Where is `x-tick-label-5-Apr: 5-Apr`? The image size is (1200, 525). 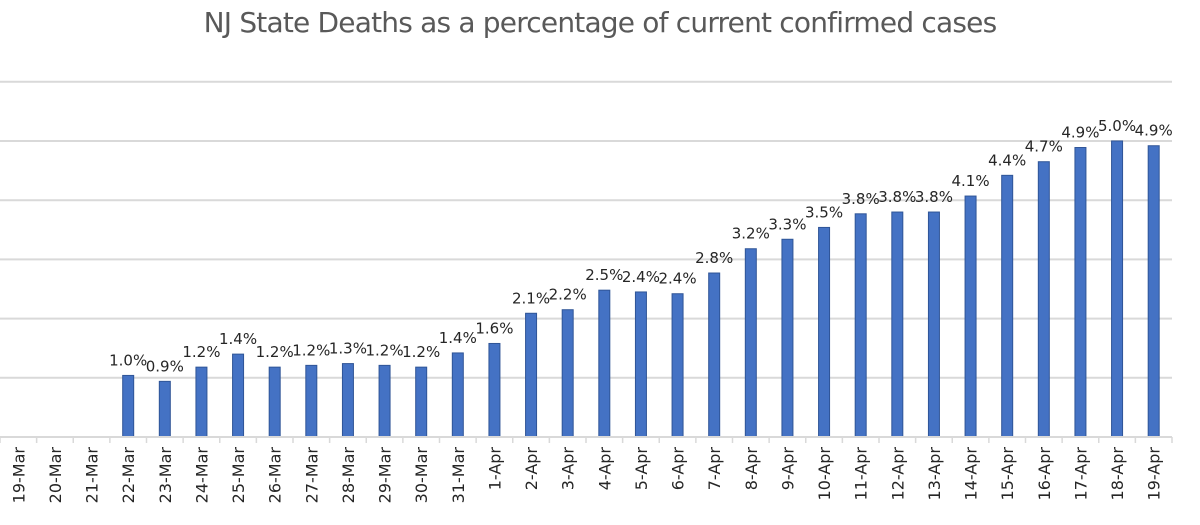
x-tick-label-5-Apr: 5-Apr is located at coordinates (641, 469).